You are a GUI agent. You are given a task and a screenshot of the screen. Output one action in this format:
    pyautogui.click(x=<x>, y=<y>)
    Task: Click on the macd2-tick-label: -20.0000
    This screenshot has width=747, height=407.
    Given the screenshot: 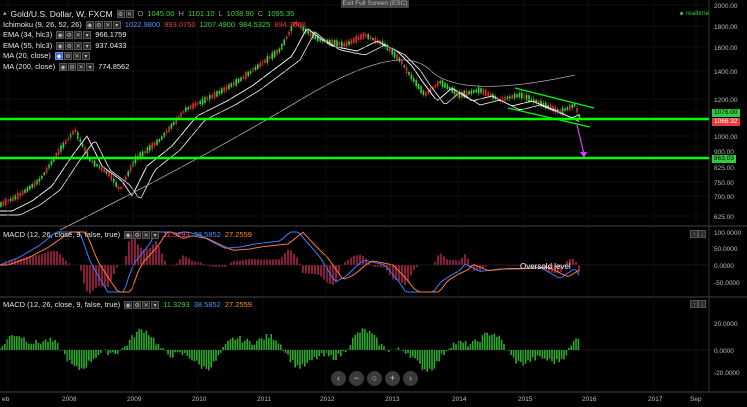 What is the action you would take?
    pyautogui.click(x=727, y=373)
    